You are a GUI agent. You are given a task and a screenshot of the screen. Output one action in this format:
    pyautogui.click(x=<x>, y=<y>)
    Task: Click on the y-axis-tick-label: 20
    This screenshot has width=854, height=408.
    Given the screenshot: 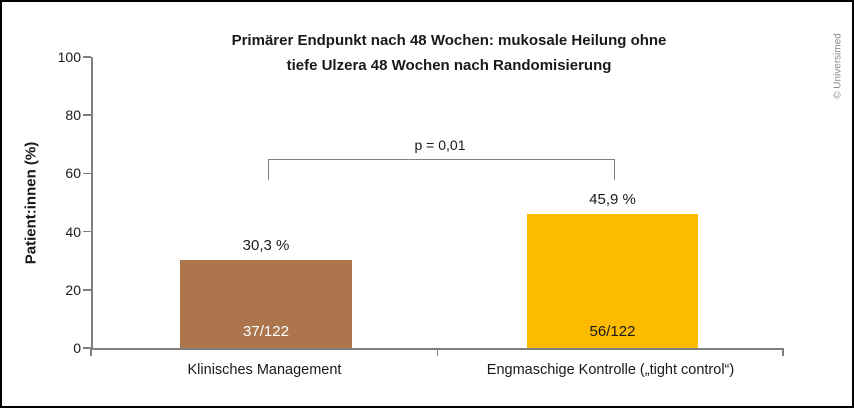 What is the action you would take?
    pyautogui.click(x=73, y=289)
    